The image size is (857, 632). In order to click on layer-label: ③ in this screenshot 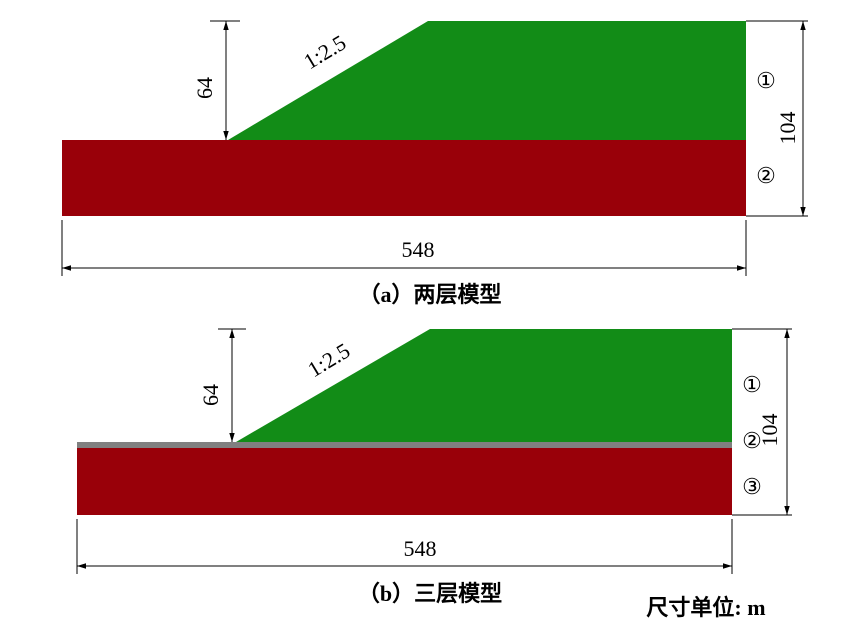, I will do `click(752, 486)`.